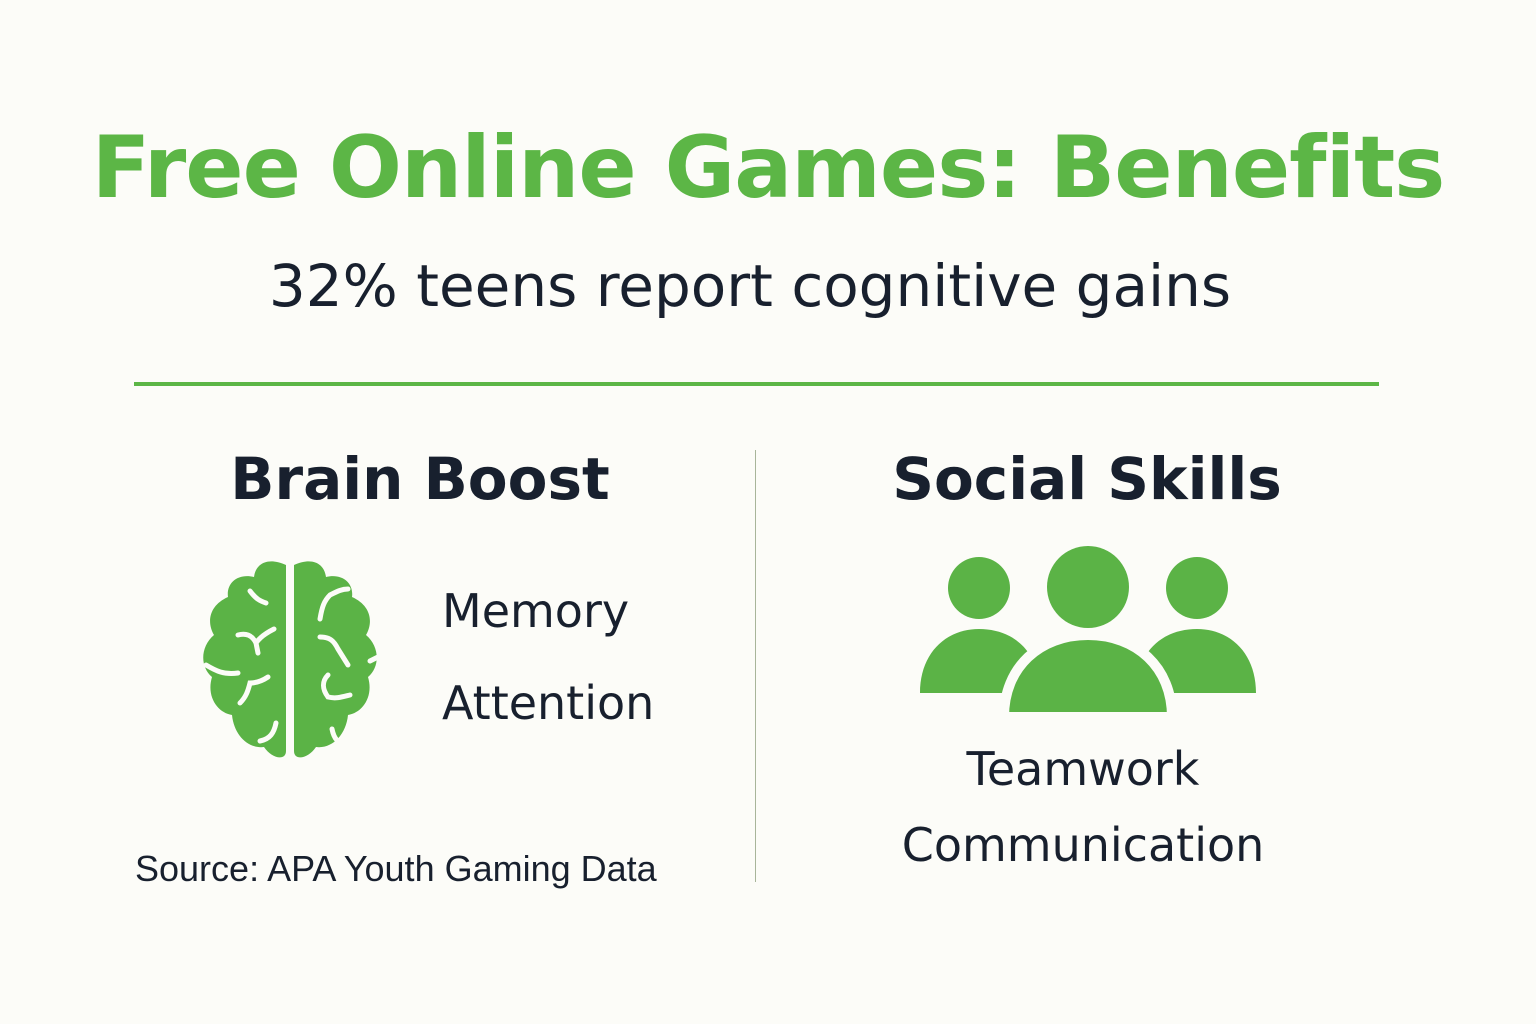  What do you see at coordinates (1088, 633) in the screenshot?
I see `people-group-icon` at bounding box center [1088, 633].